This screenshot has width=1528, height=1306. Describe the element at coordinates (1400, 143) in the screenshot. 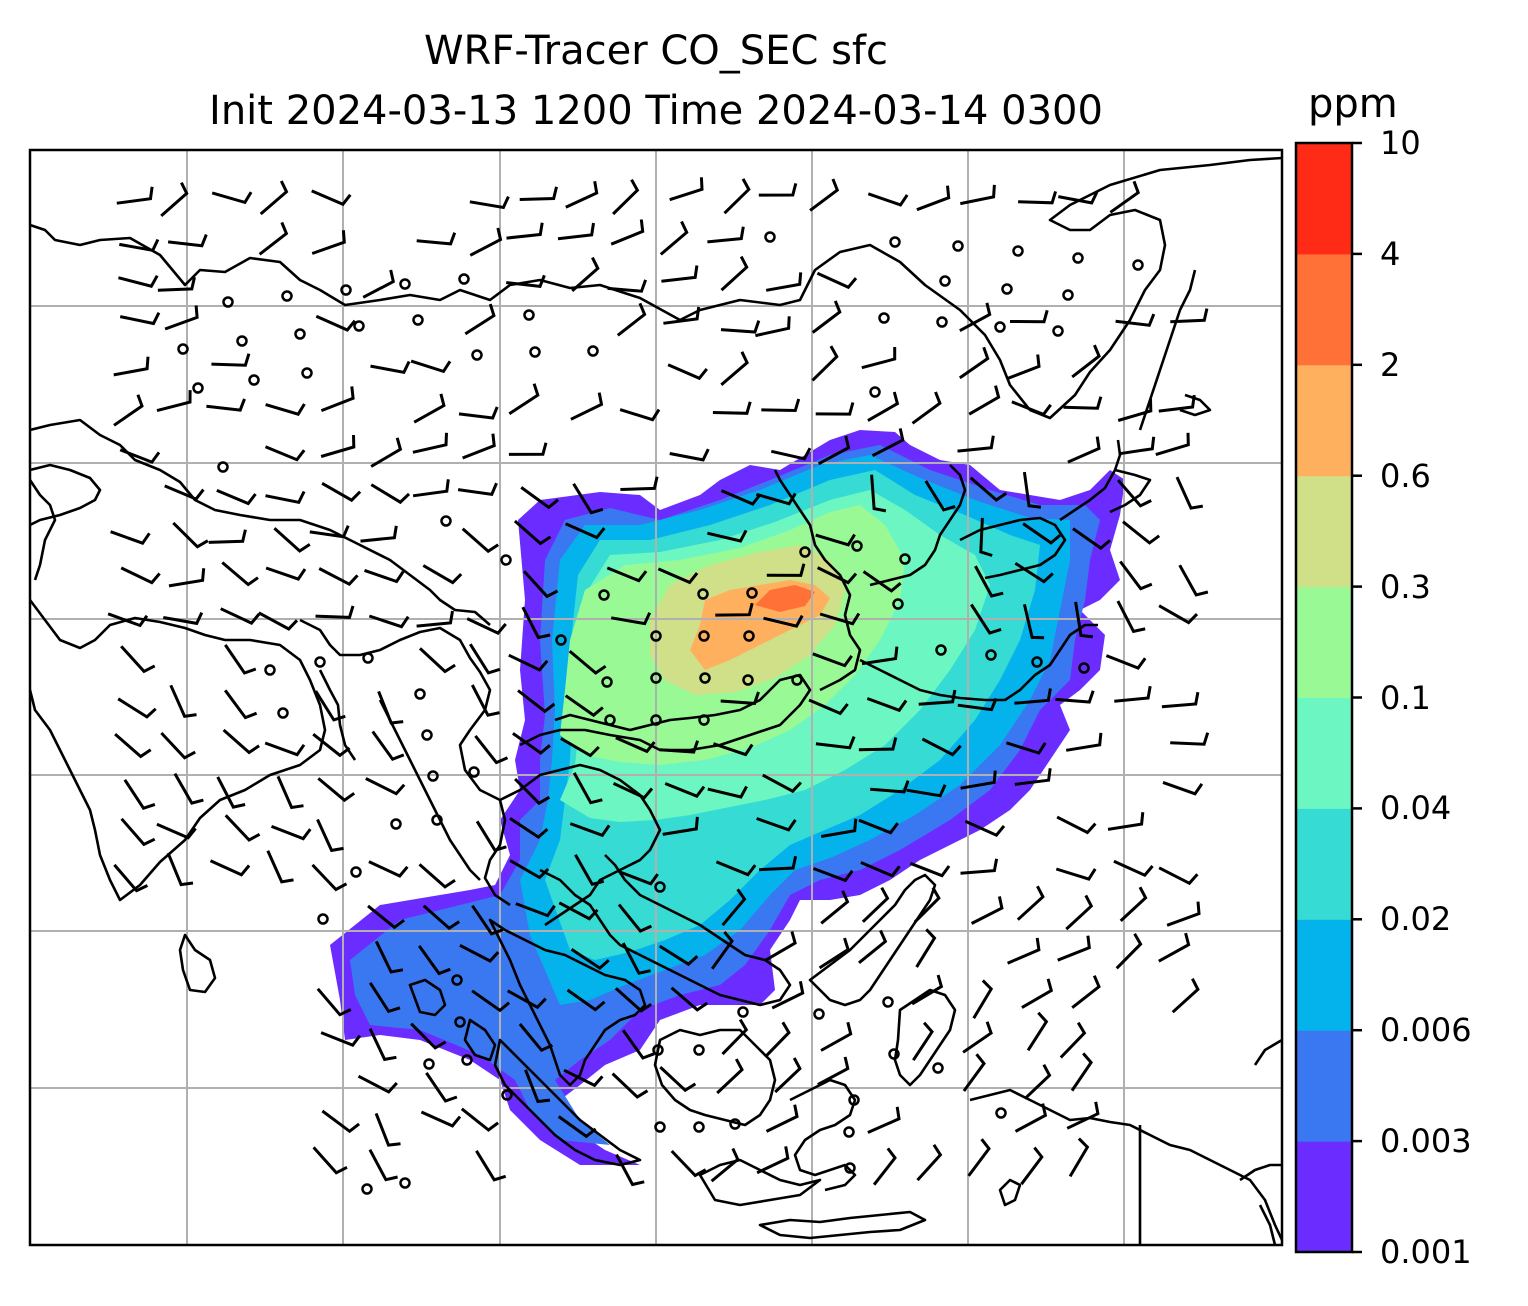

I see `colorbar-tick-label: 10` at that location.